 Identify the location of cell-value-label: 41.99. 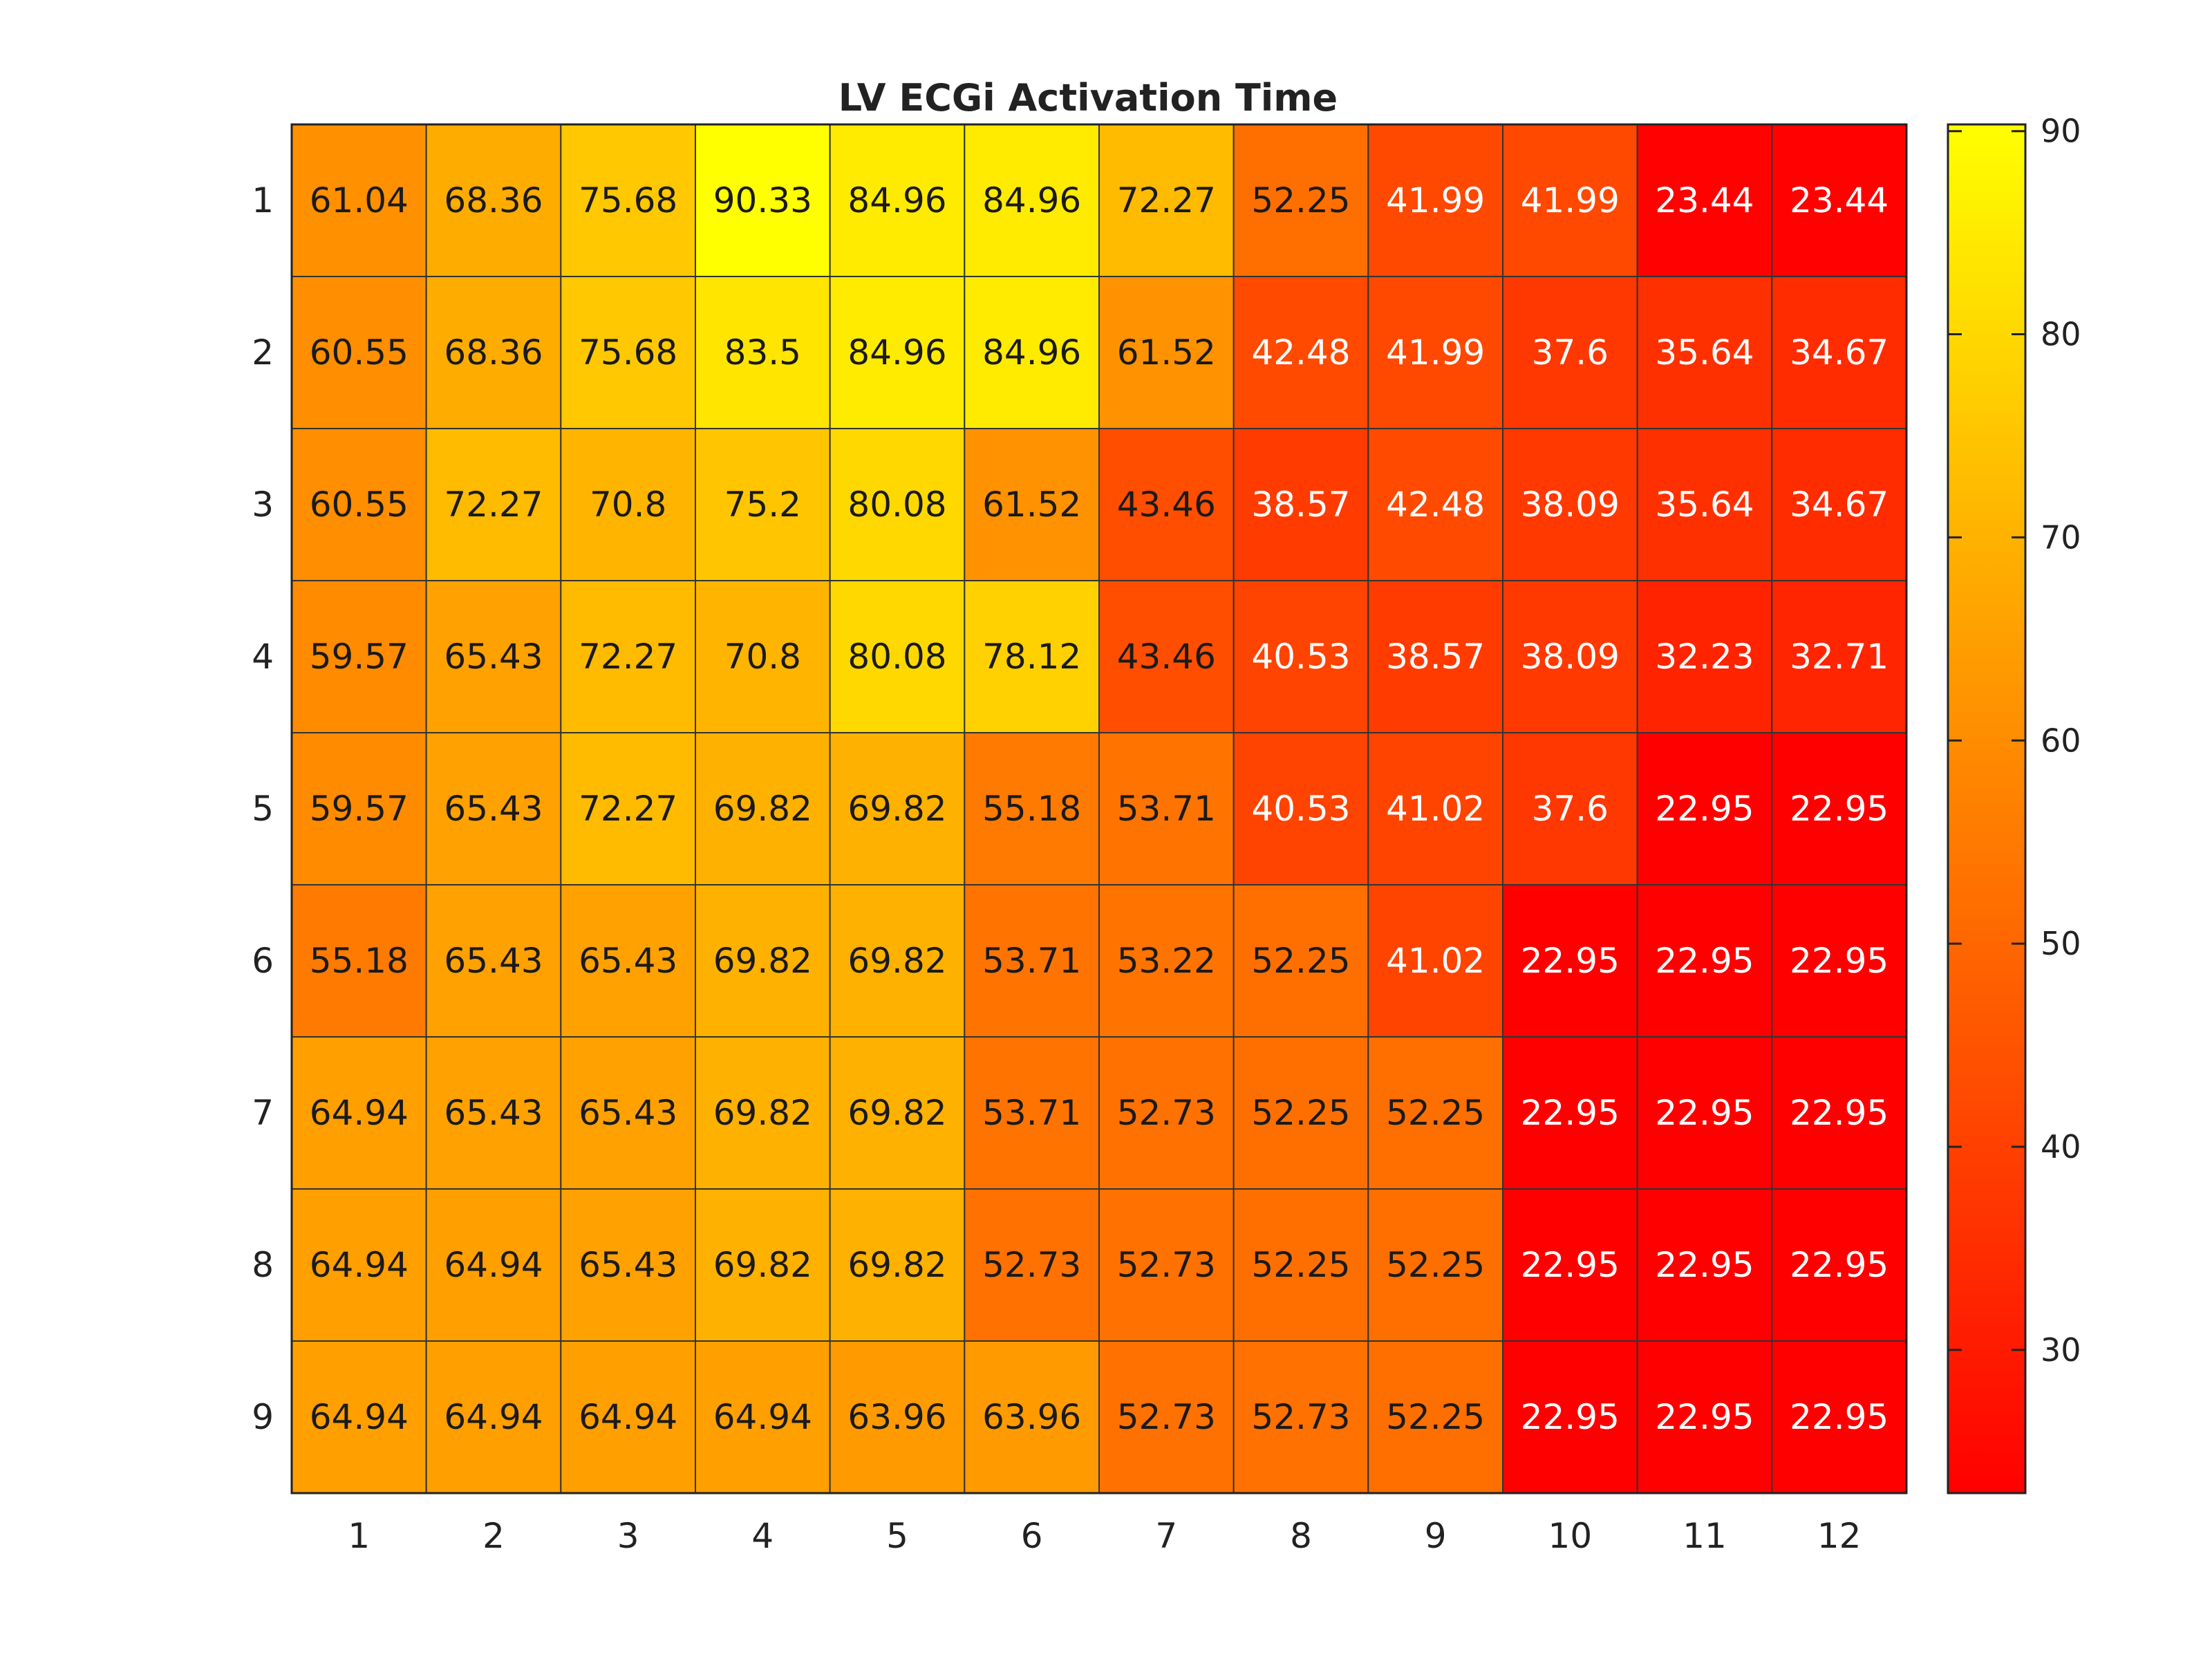
(1436, 201).